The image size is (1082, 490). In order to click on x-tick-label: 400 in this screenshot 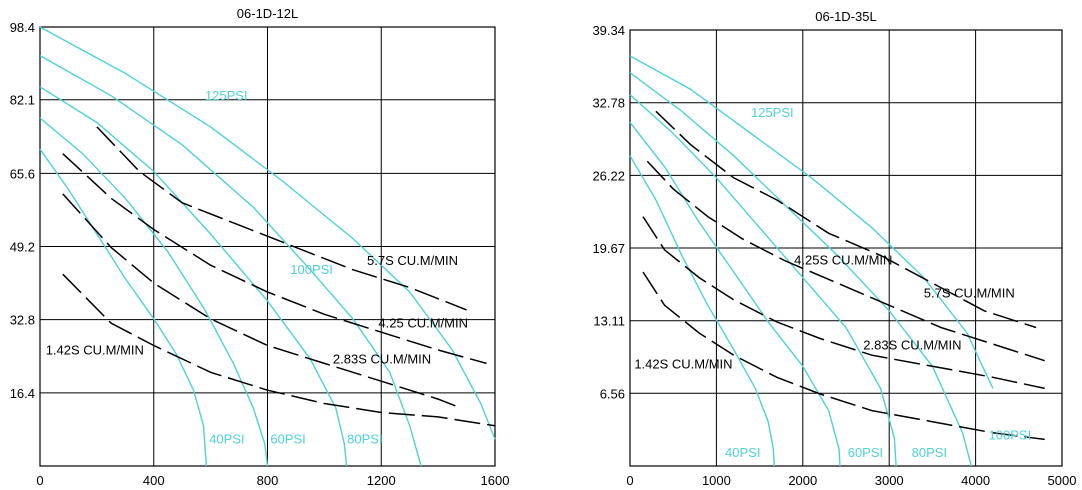, I will do `click(154, 480)`.